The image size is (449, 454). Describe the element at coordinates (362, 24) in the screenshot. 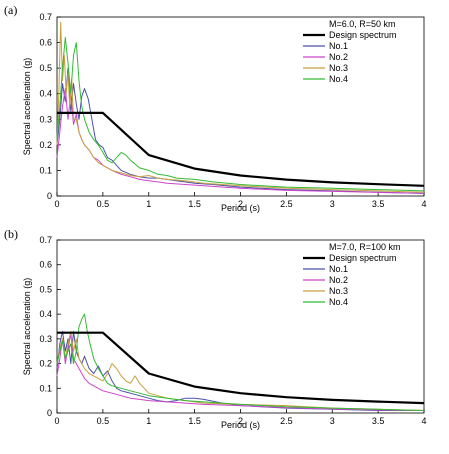

I see `legend-header: M=6.0, R=50 km` at that location.